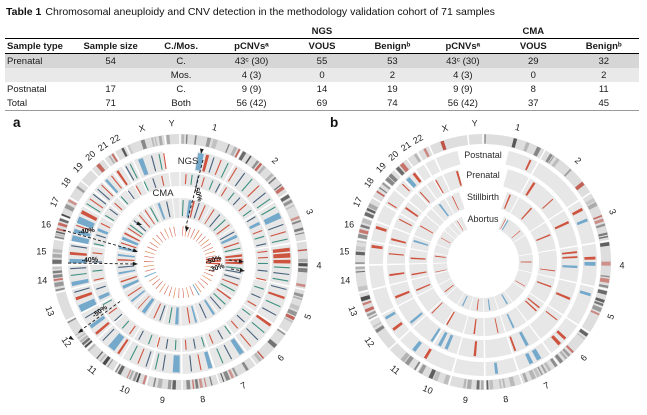 The height and width of the screenshot is (415, 647). Describe the element at coordinates (449, 145) in the screenshot. I see `ideogram-chrX` at that location.